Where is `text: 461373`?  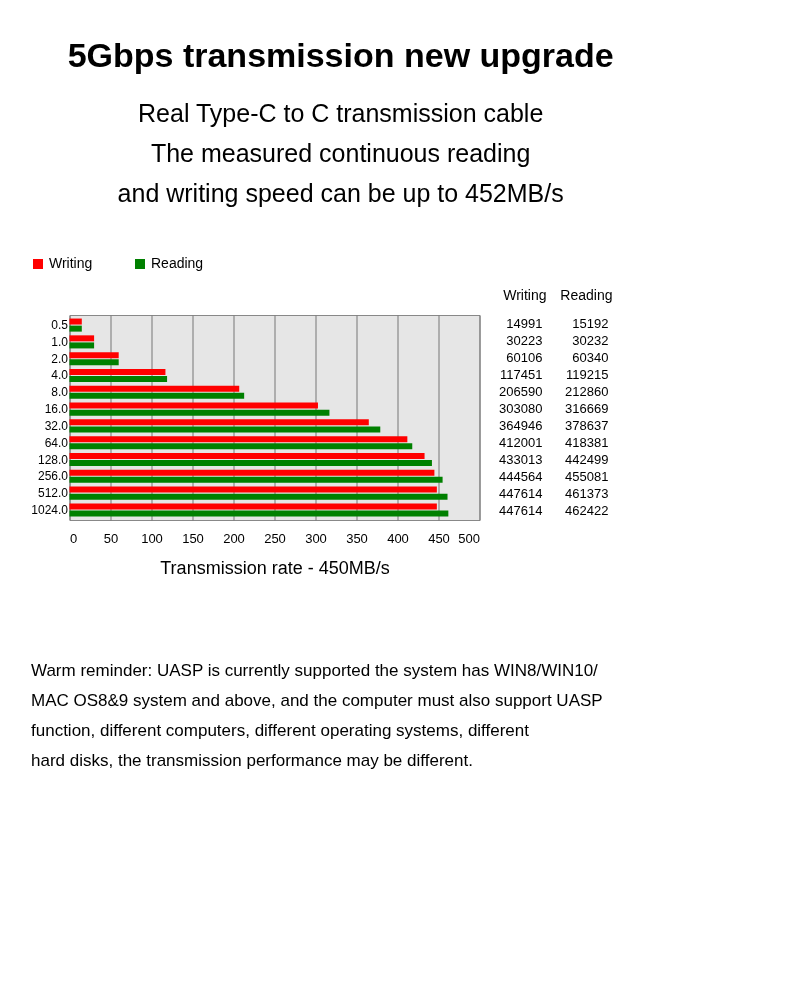 text: 461373 is located at coordinates (587, 494).